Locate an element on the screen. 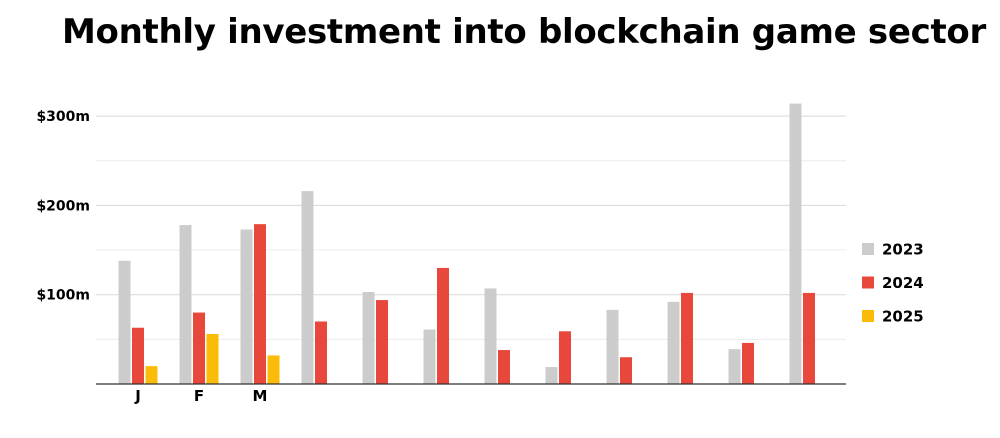 This screenshot has height=438, width=1000. legend-label: 2024 is located at coordinates (903, 283).